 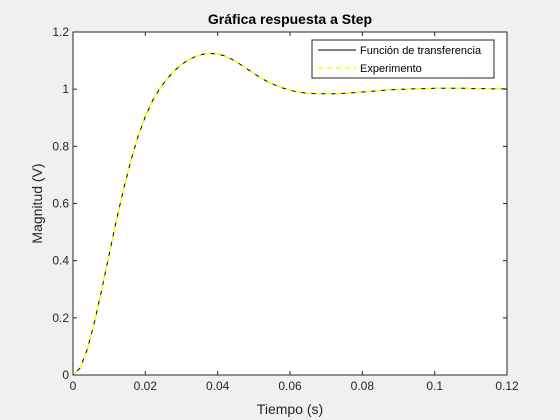 What do you see at coordinates (60, 146) in the screenshot?
I see `y-tick-label: 0.8` at bounding box center [60, 146].